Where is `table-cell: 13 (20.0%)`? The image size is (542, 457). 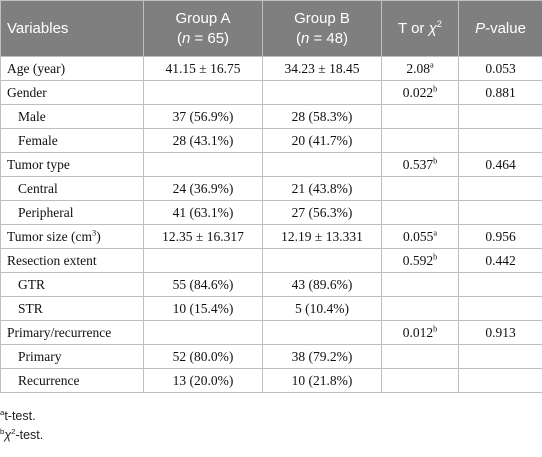
table-cell: 13 (20.0%) is located at coordinates (203, 380).